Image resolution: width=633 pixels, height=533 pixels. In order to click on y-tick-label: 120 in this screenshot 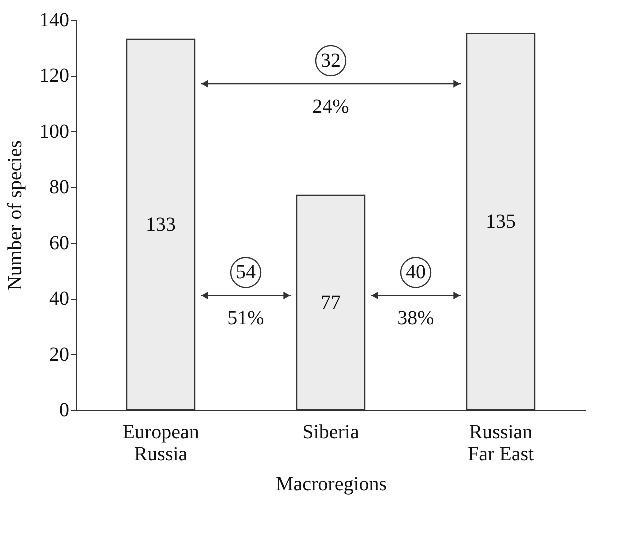, I will do `click(55, 76)`.